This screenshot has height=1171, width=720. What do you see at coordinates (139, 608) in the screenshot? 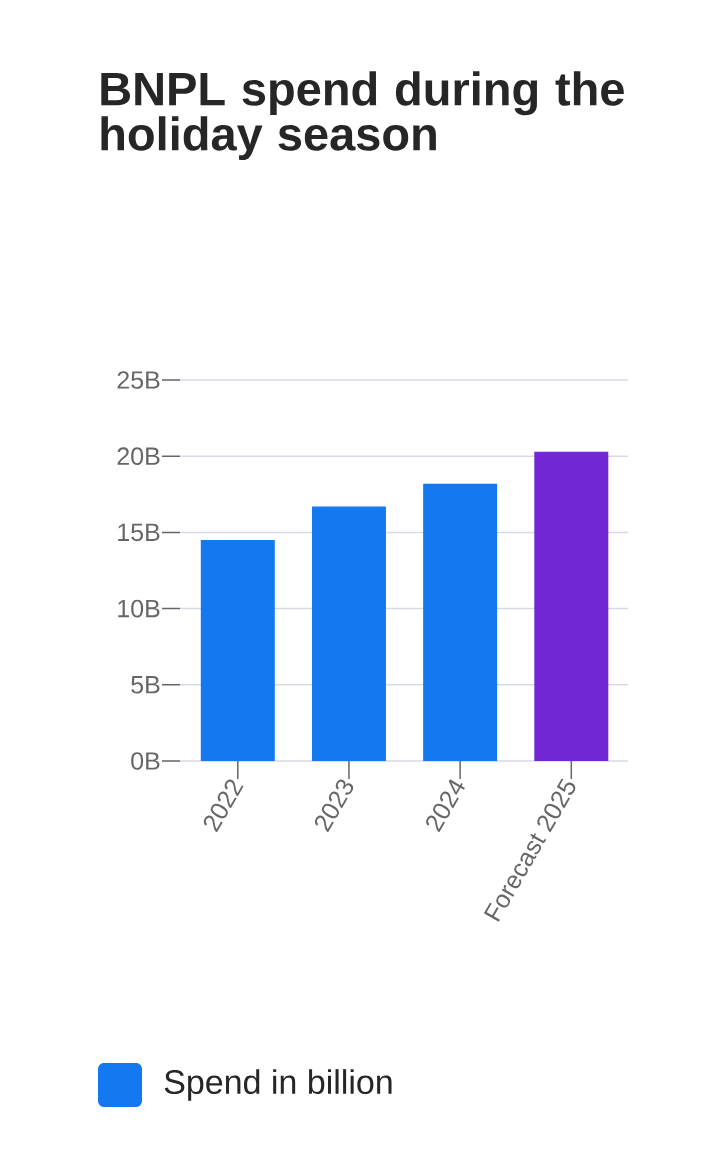
I see `y-tick-label: 10B` at bounding box center [139, 608].